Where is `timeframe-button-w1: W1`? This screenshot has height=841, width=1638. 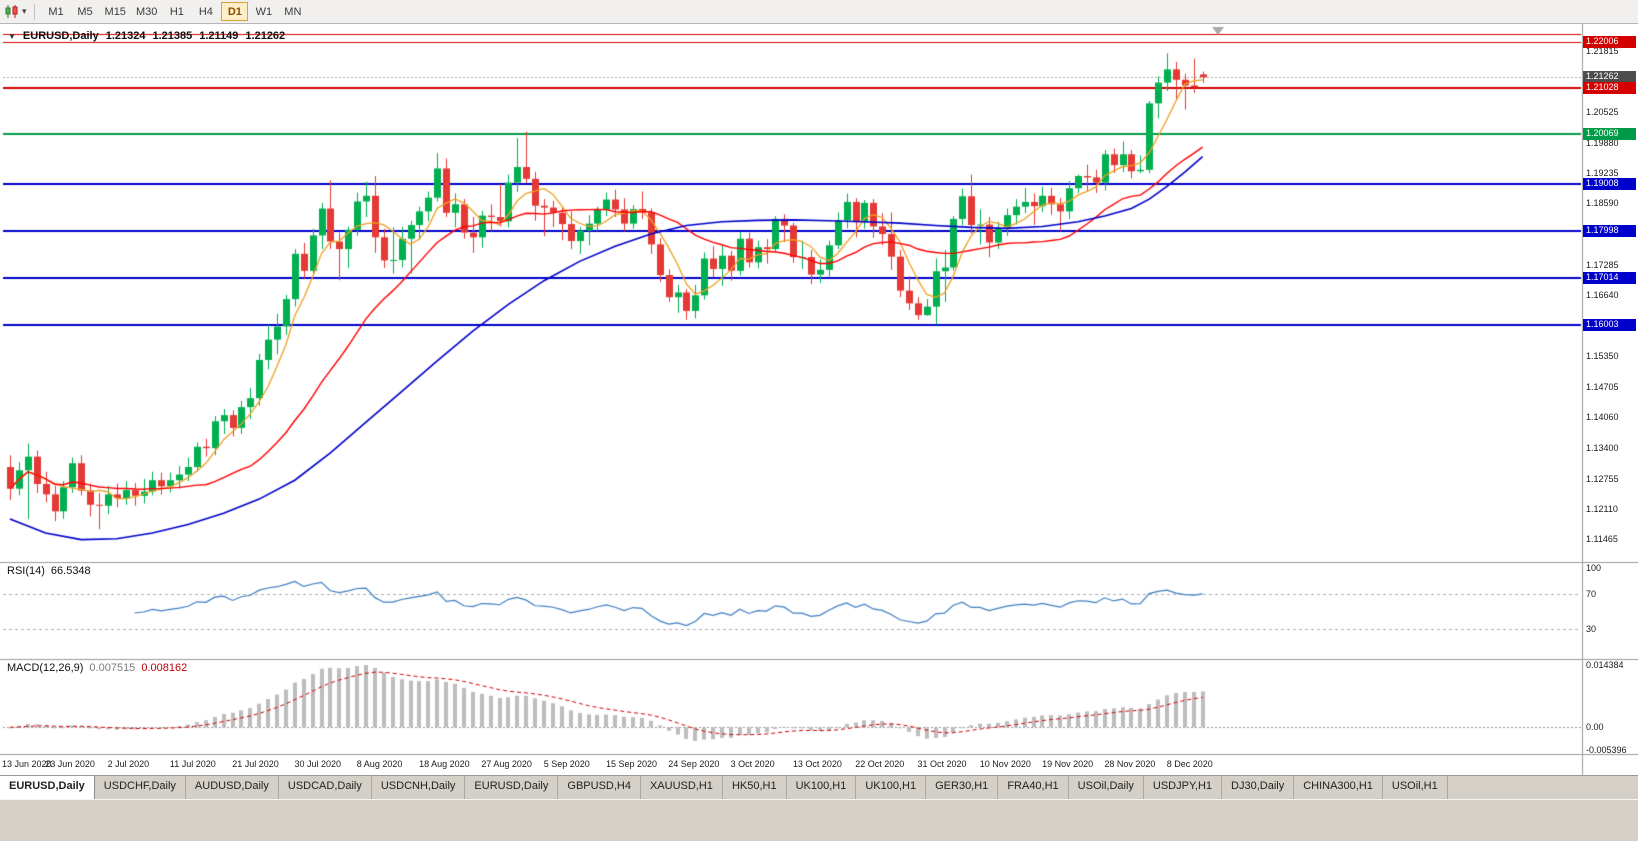
timeframe-button-w1: W1 is located at coordinates (263, 11).